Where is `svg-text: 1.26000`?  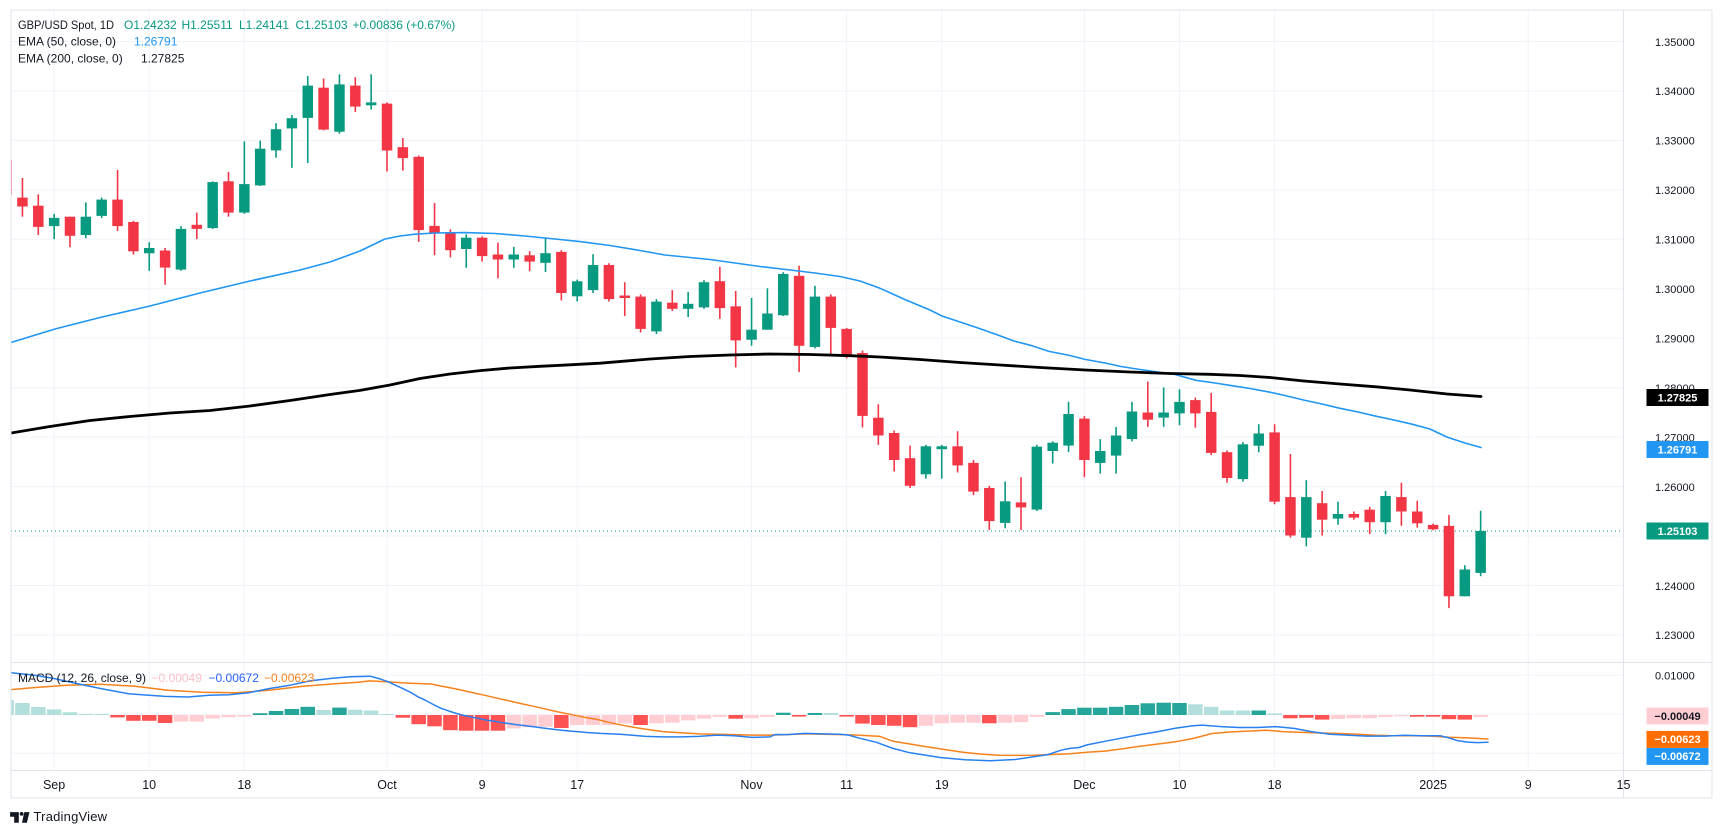
svg-text: 1.26000 is located at coordinates (1675, 488).